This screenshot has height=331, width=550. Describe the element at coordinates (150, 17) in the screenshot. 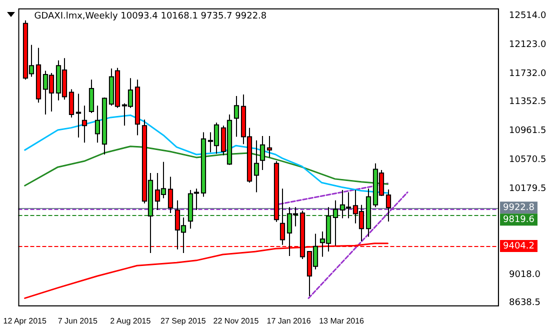

I see `chart-title: GDAXI.lmx,Weekly 10093.4 10168.1 9735.7 9922.8` at that location.